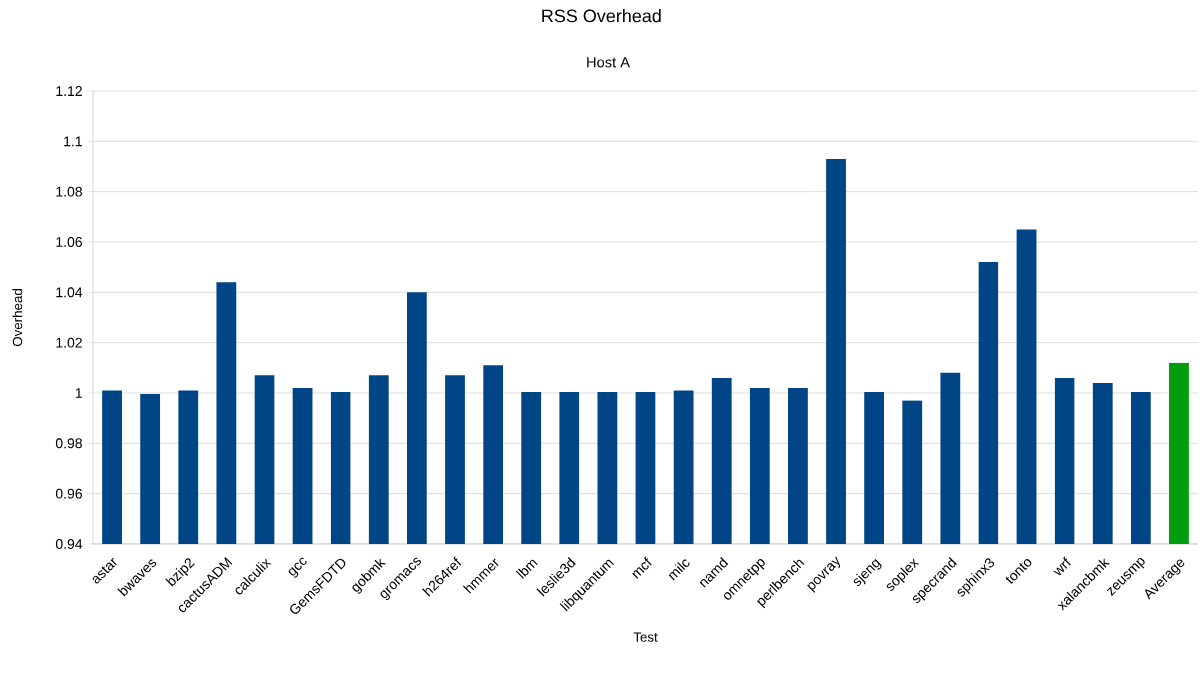  Describe the element at coordinates (608, 62) in the screenshot. I see `chart-subtitle: Host A` at that location.